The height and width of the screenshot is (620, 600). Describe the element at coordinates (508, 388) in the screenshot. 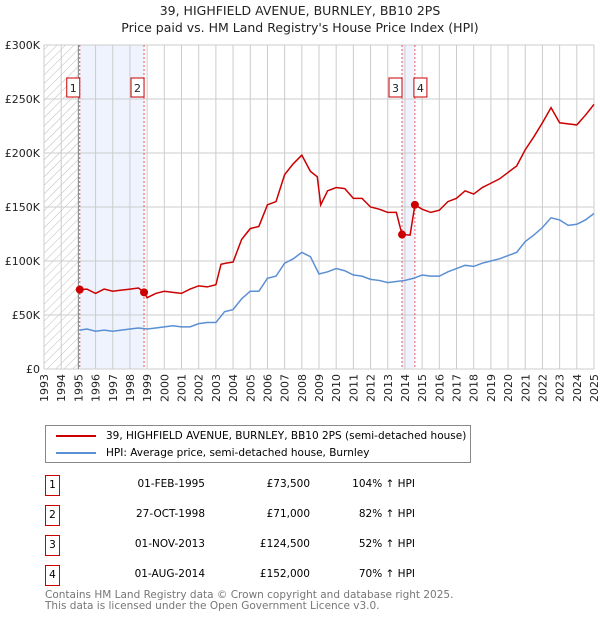

I see `x-tick-label: 2020` at that location.